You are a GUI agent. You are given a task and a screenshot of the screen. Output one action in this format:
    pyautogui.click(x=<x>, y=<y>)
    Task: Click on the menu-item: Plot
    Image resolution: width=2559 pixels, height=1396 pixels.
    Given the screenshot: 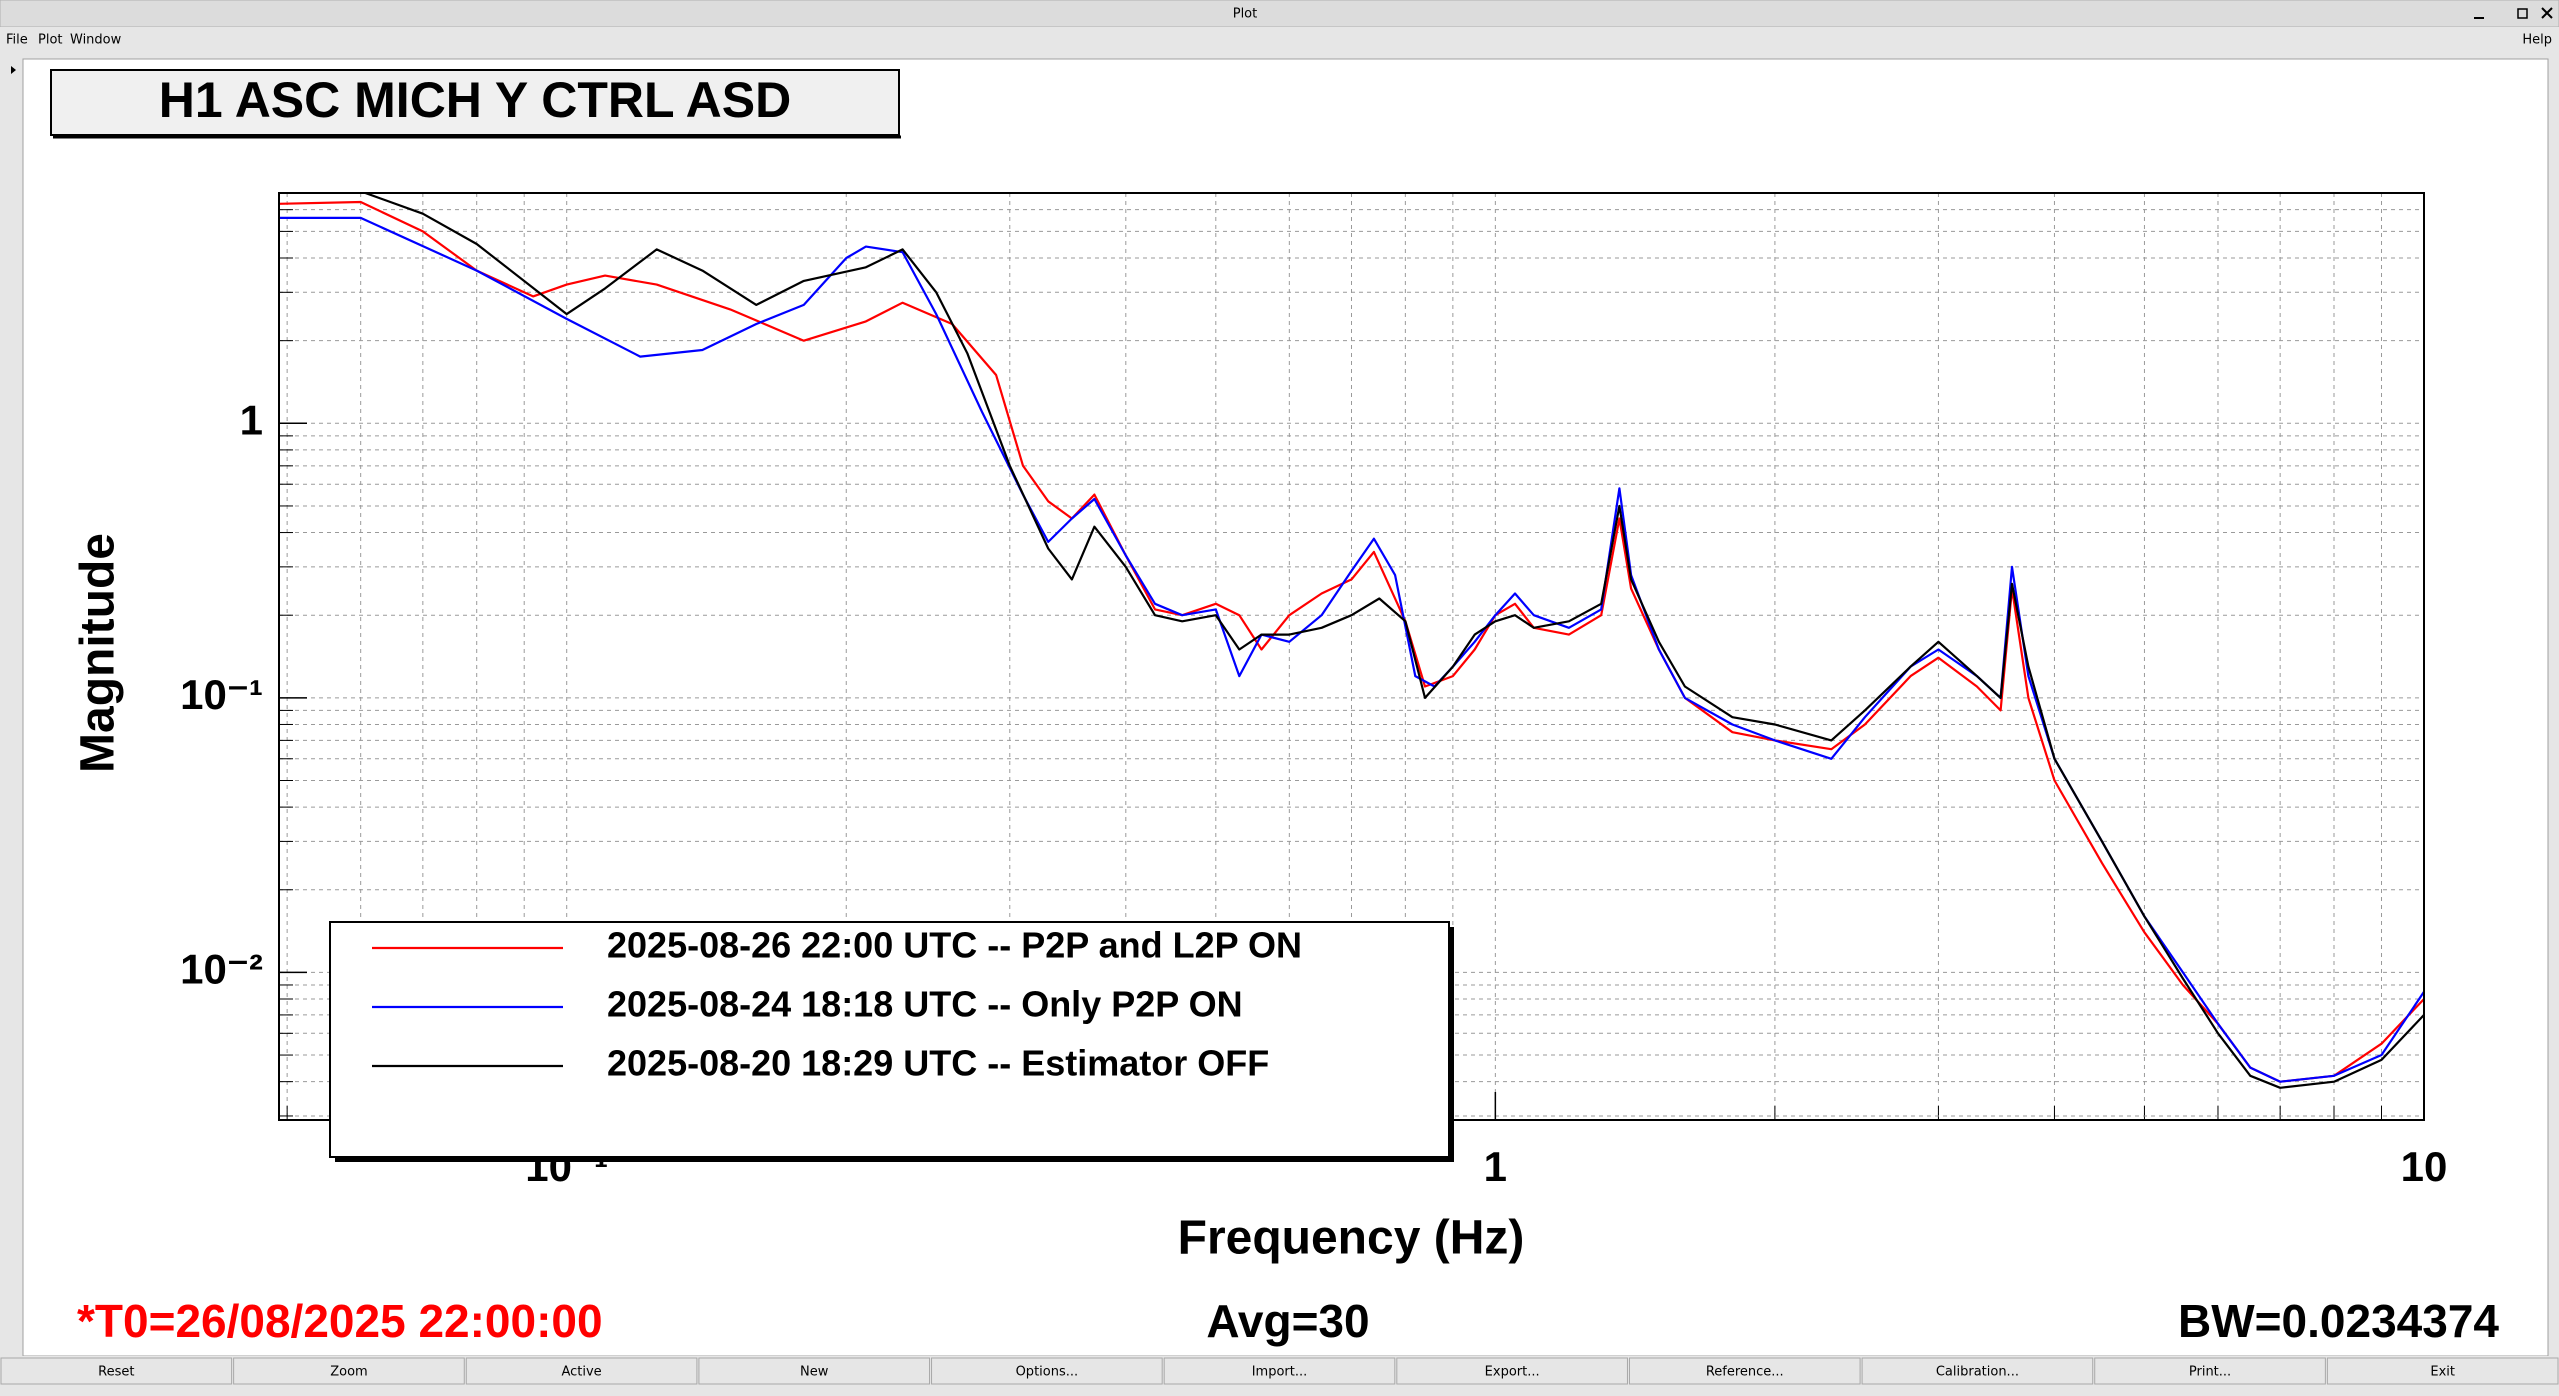 What is the action you would take?
    pyautogui.click(x=50, y=40)
    